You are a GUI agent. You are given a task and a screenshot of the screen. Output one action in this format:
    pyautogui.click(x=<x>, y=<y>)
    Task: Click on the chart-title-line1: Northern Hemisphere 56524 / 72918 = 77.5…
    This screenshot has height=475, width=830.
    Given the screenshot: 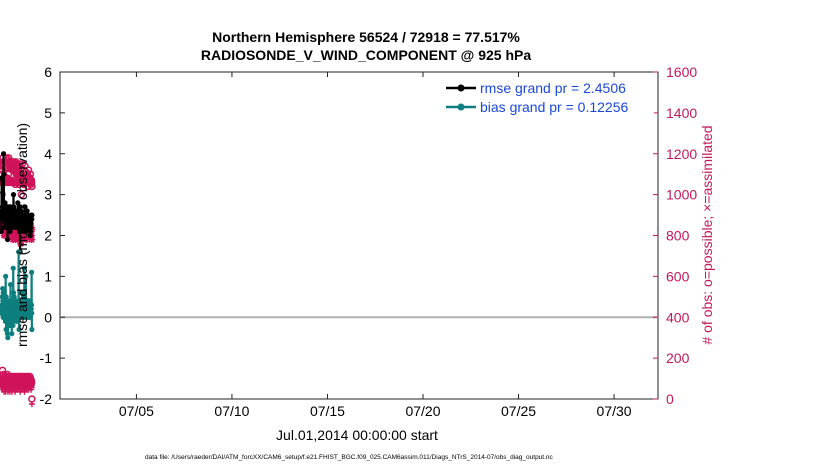 What is the action you would take?
    pyautogui.click(x=366, y=37)
    